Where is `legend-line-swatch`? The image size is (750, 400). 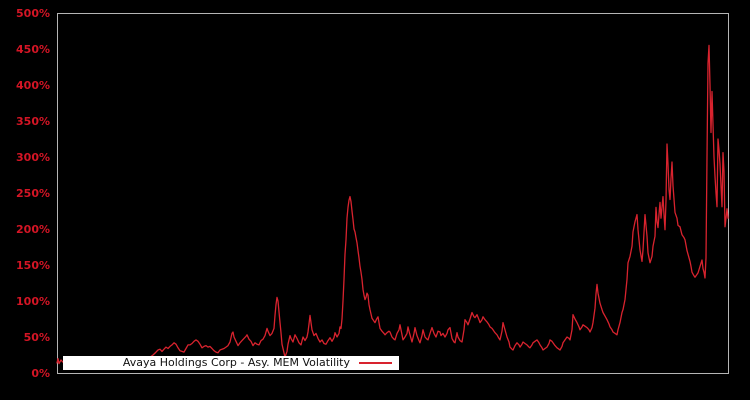 legend-line-swatch is located at coordinates (375, 363).